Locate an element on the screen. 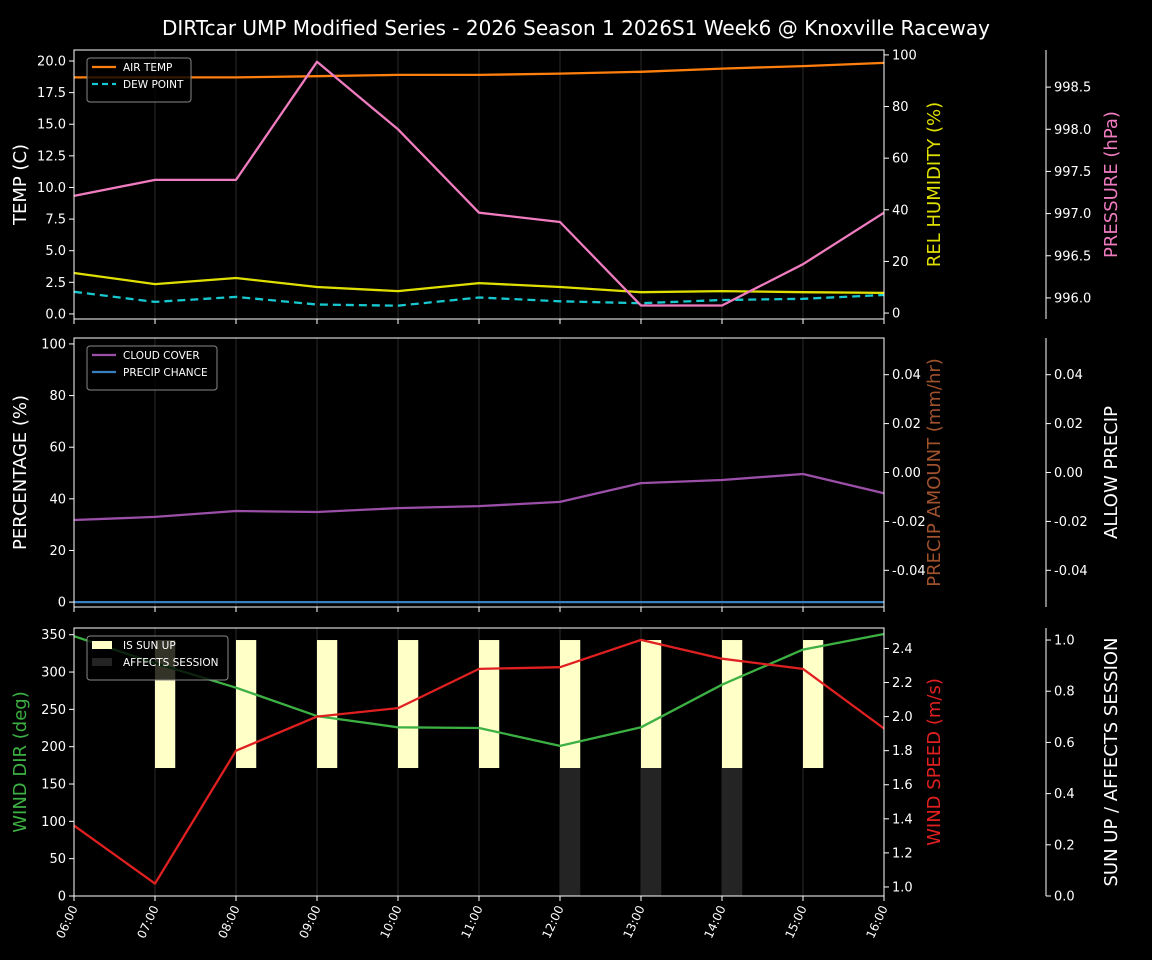 This screenshot has height=960, width=1152. legend-label: PRECIP CHANCE is located at coordinates (165, 373).